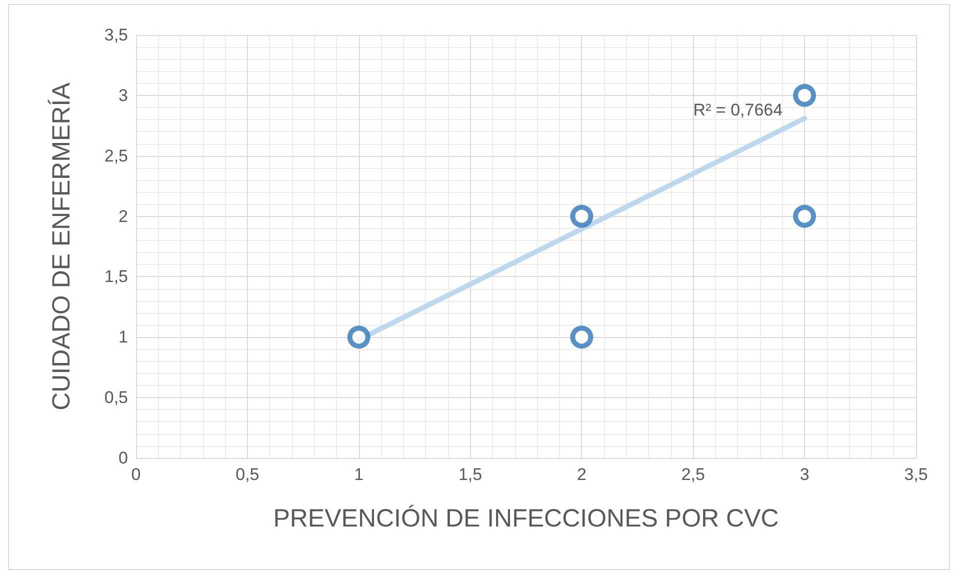  Describe the element at coordinates (123, 216) in the screenshot. I see `y-tick-label: 2` at that location.